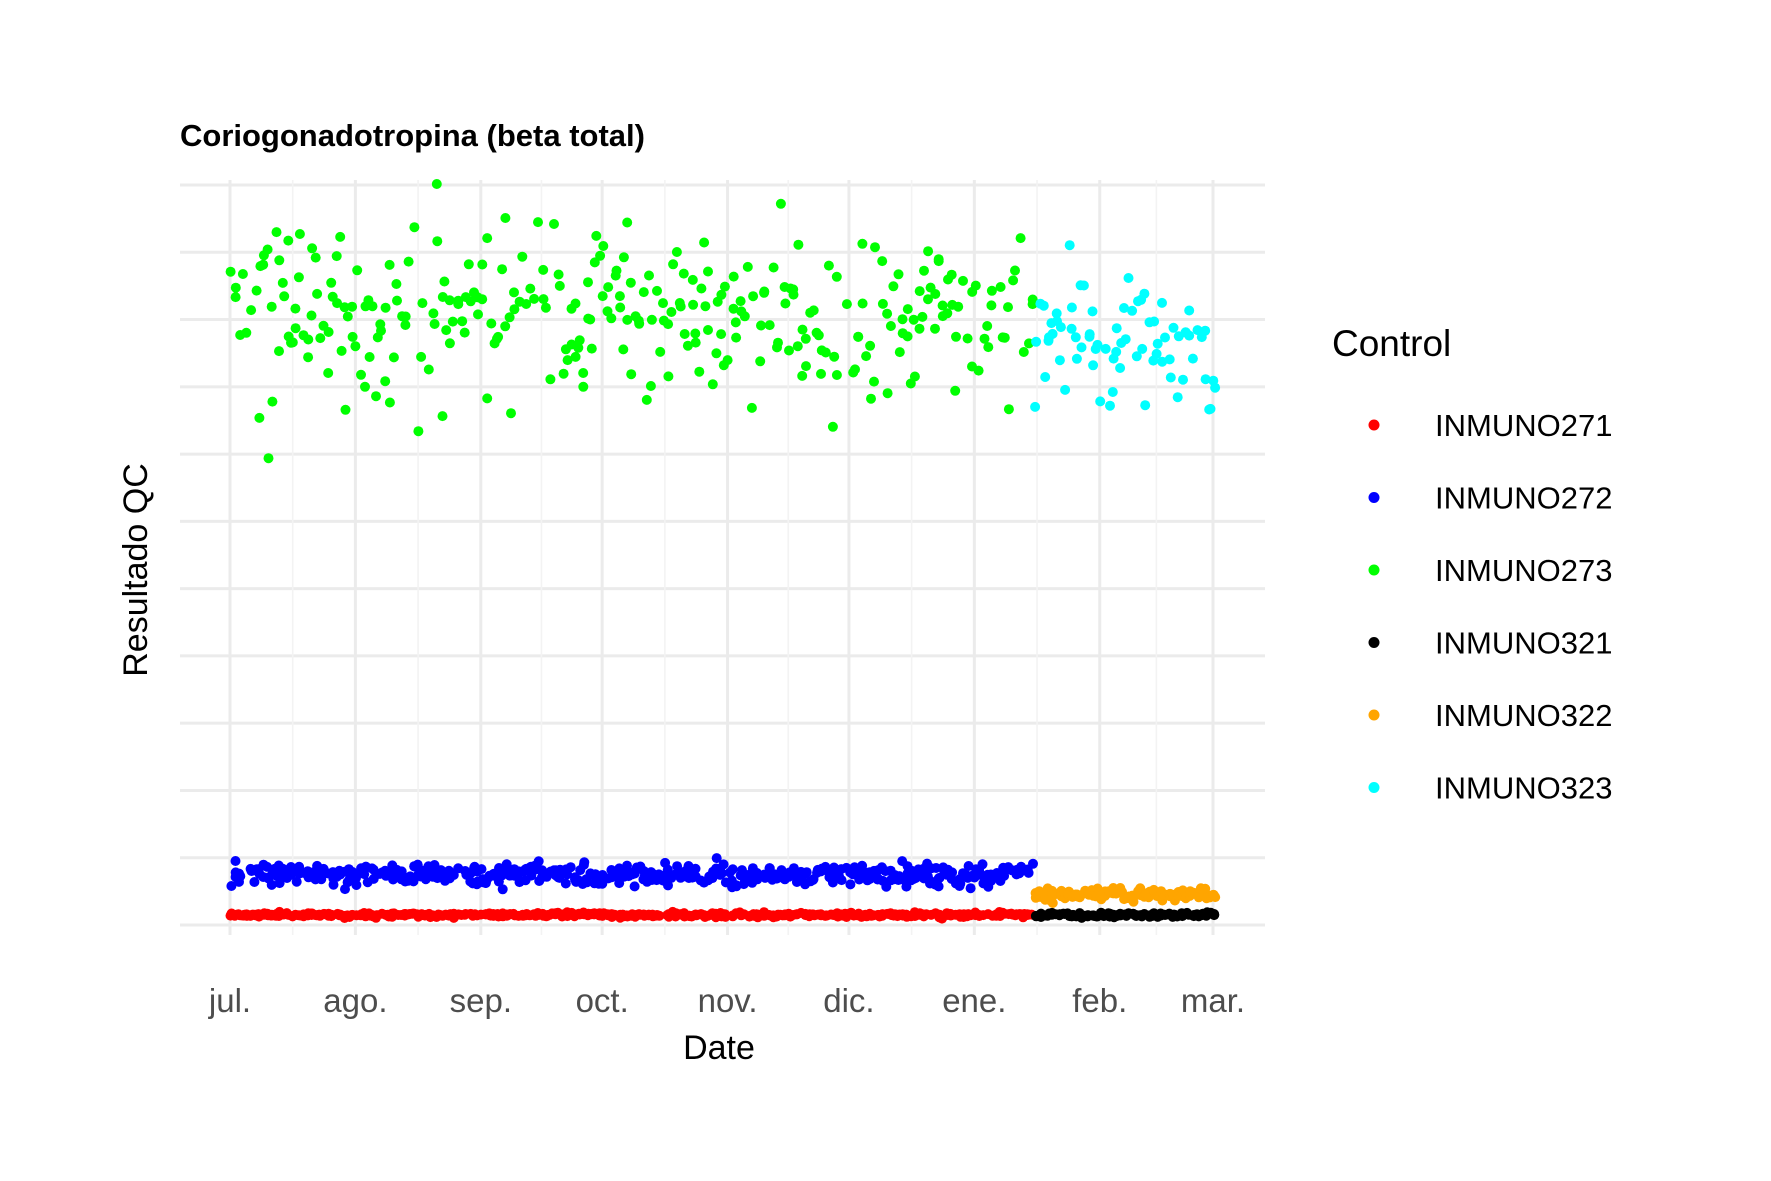 The height and width of the screenshot is (1181, 1771). I want to click on x-tick-label: dic., so click(848, 1000).